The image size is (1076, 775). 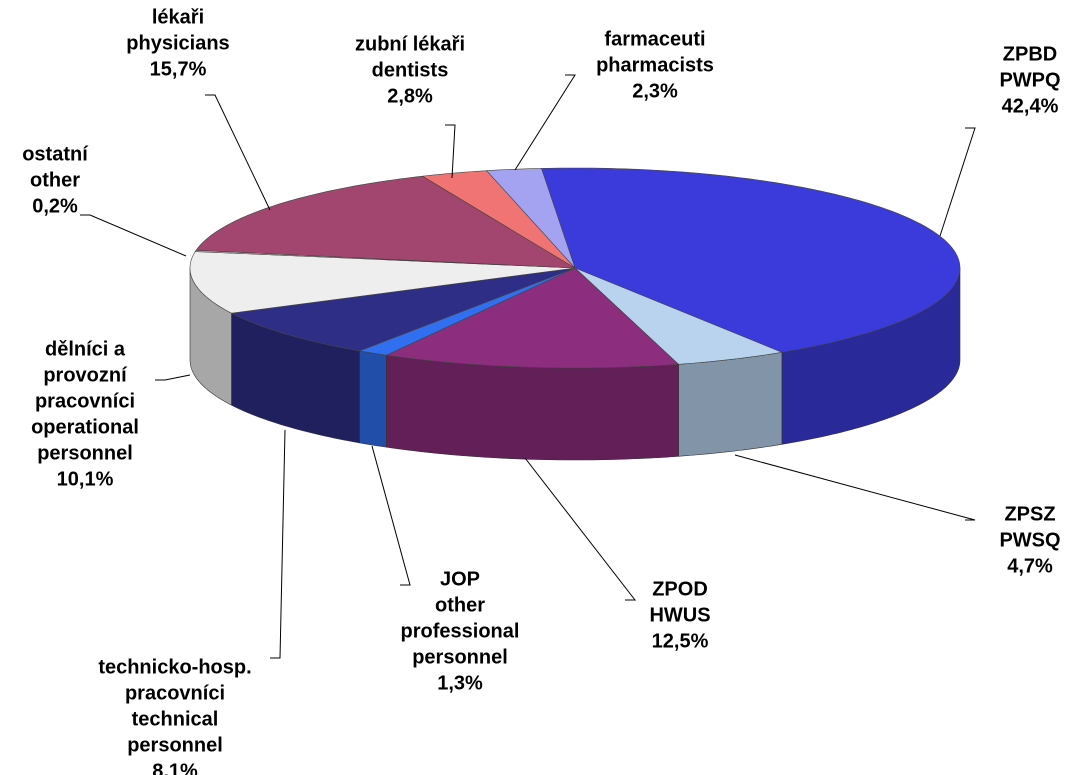 I want to click on slice-label: PWPQ, so click(x=1029, y=80).